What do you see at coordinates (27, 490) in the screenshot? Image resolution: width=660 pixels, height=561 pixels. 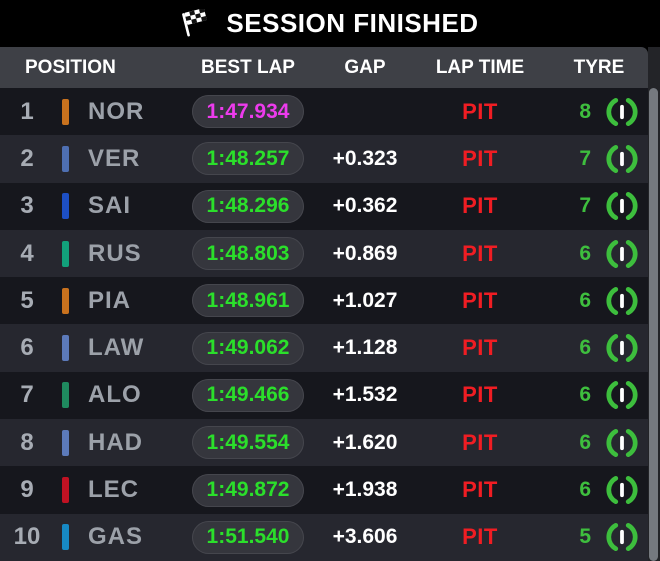 I see `position-number: 9` at bounding box center [27, 490].